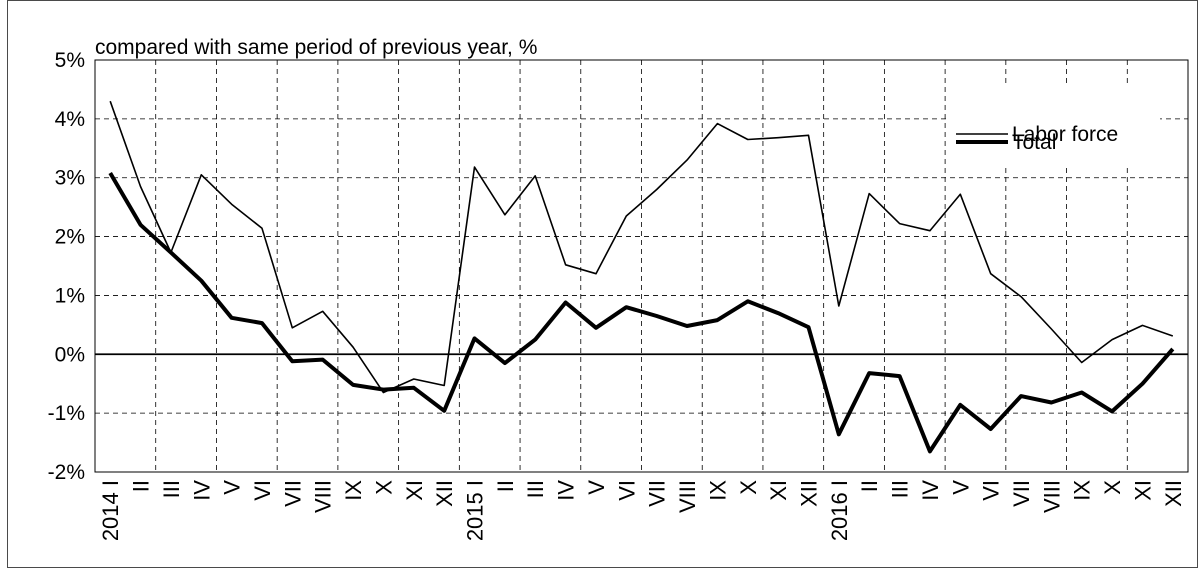 The image size is (1202, 570). Describe the element at coordinates (70, 237) in the screenshot. I see `y-tick-label: 2%` at that location.